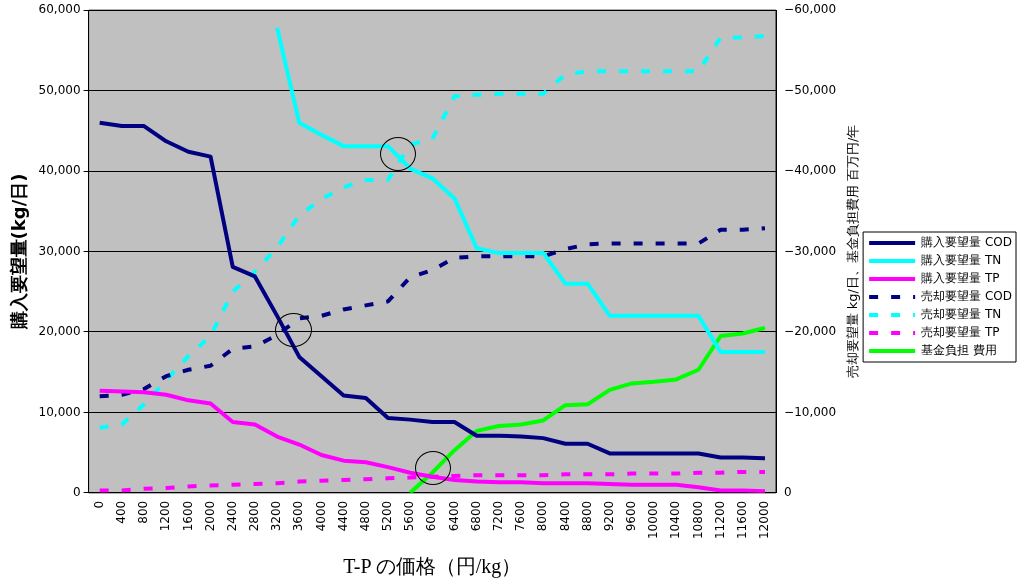 This screenshot has height=588, width=1026. Describe the element at coordinates (967, 296) in the screenshot. I see `legend-label: 売却要望量 COD` at that location.